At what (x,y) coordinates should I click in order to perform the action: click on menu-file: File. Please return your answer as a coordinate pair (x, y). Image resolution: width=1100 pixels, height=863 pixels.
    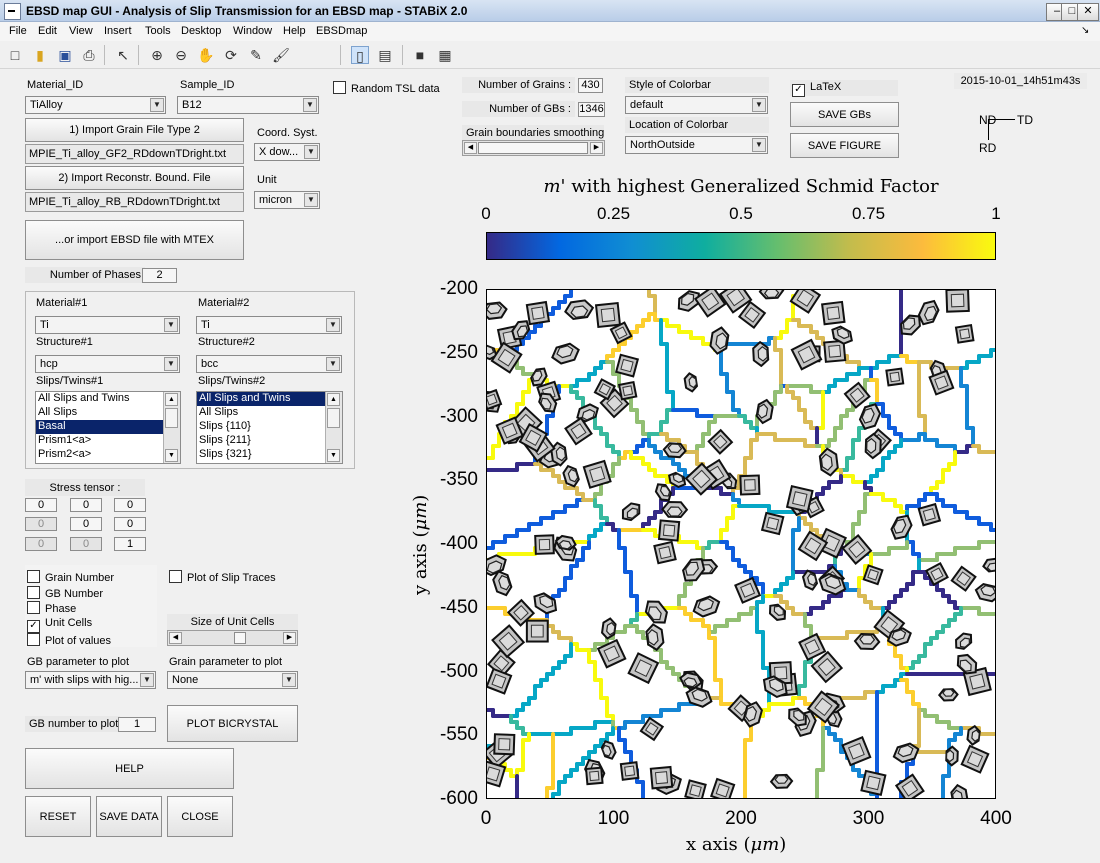
    Looking at the image, I should click on (18, 31).